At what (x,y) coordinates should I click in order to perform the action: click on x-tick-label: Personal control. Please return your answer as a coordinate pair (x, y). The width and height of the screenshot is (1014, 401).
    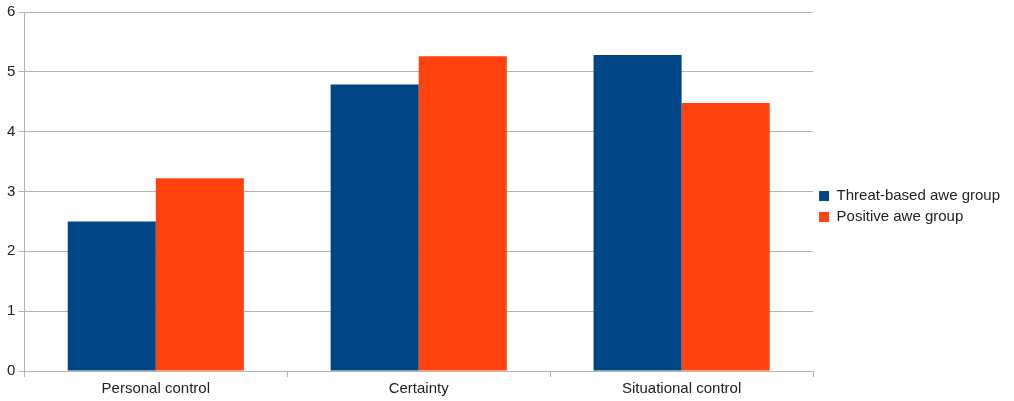
    Looking at the image, I should click on (155, 388).